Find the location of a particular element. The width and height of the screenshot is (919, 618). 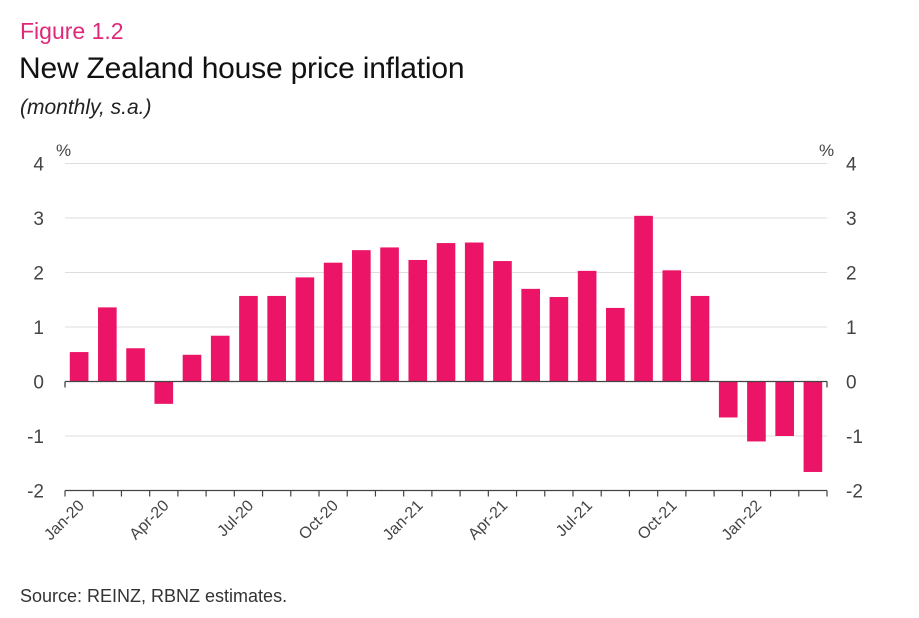

y-tick-label-right: 1 is located at coordinates (851, 328).